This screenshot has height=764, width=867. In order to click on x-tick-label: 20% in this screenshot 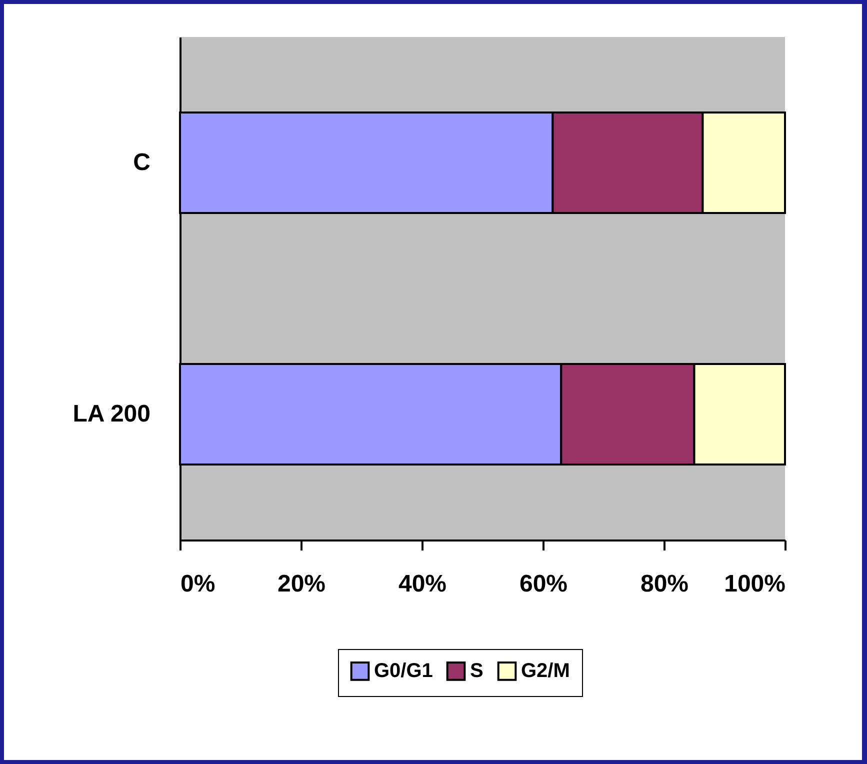, I will do `click(301, 584)`.